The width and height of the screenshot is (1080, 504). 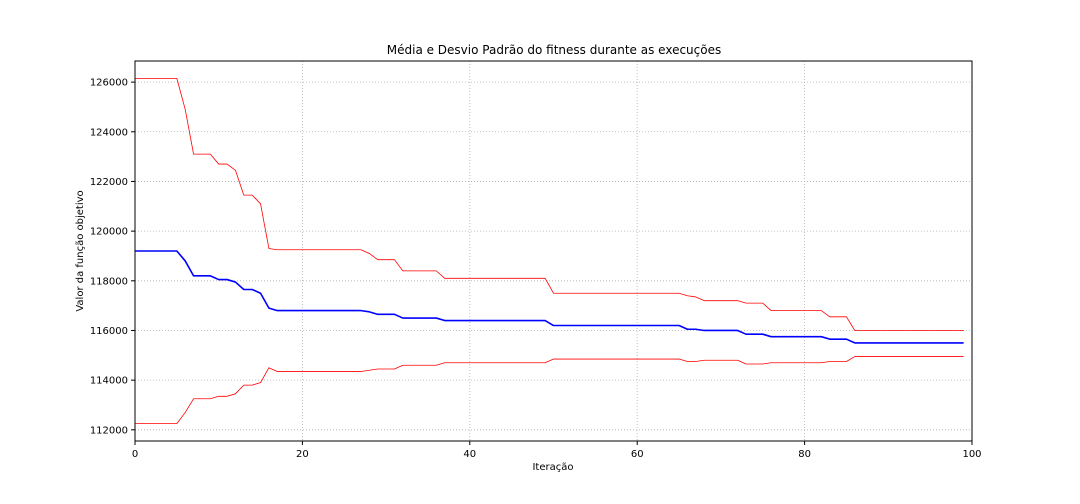 What do you see at coordinates (109, 331) in the screenshot?
I see `y-tick-label: 116000` at bounding box center [109, 331].